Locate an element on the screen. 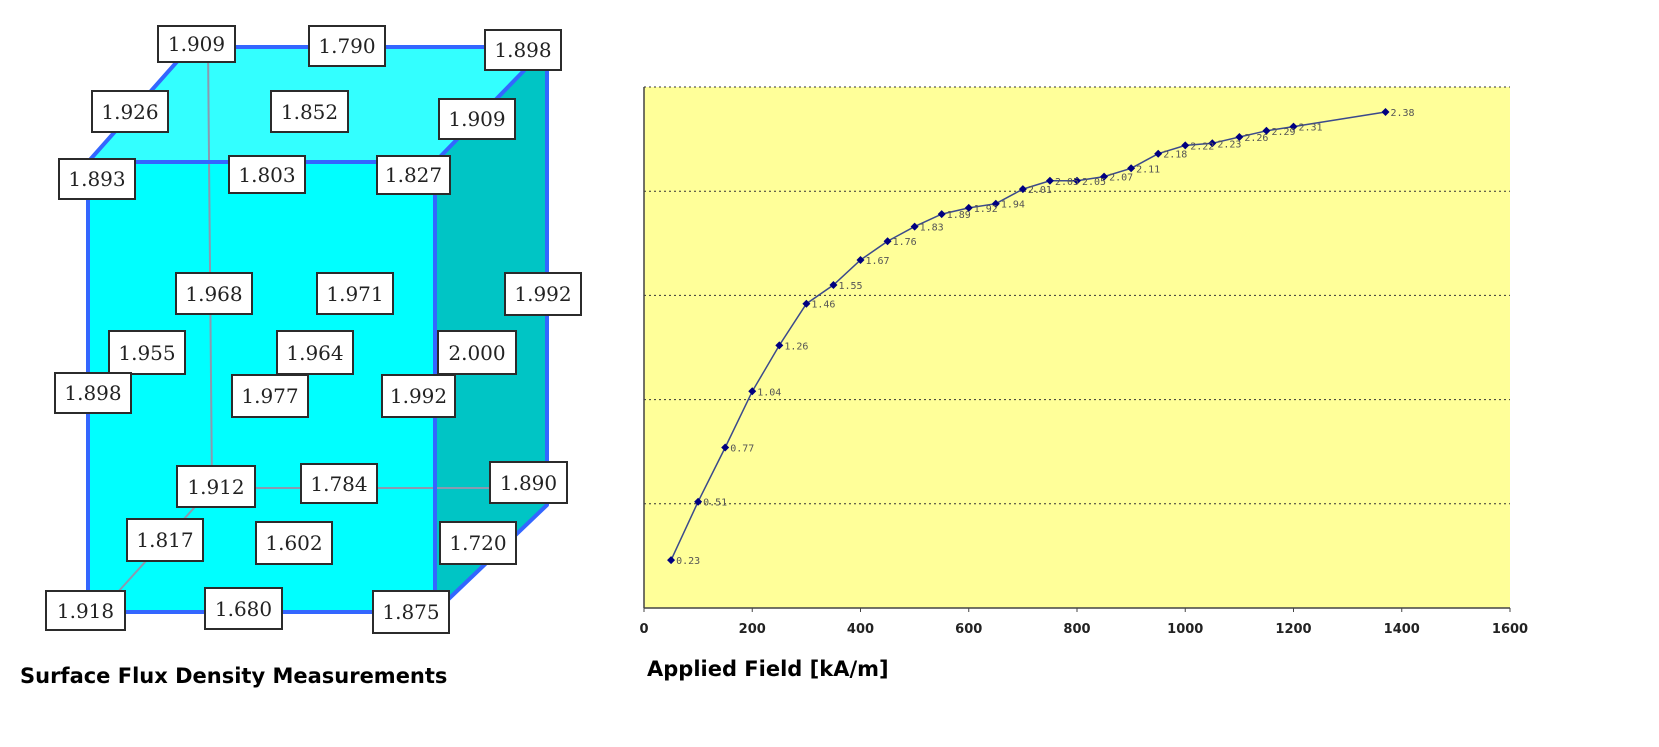 This screenshot has width=1659, height=747. data-label-15: 2.05 is located at coordinates (1094, 182).